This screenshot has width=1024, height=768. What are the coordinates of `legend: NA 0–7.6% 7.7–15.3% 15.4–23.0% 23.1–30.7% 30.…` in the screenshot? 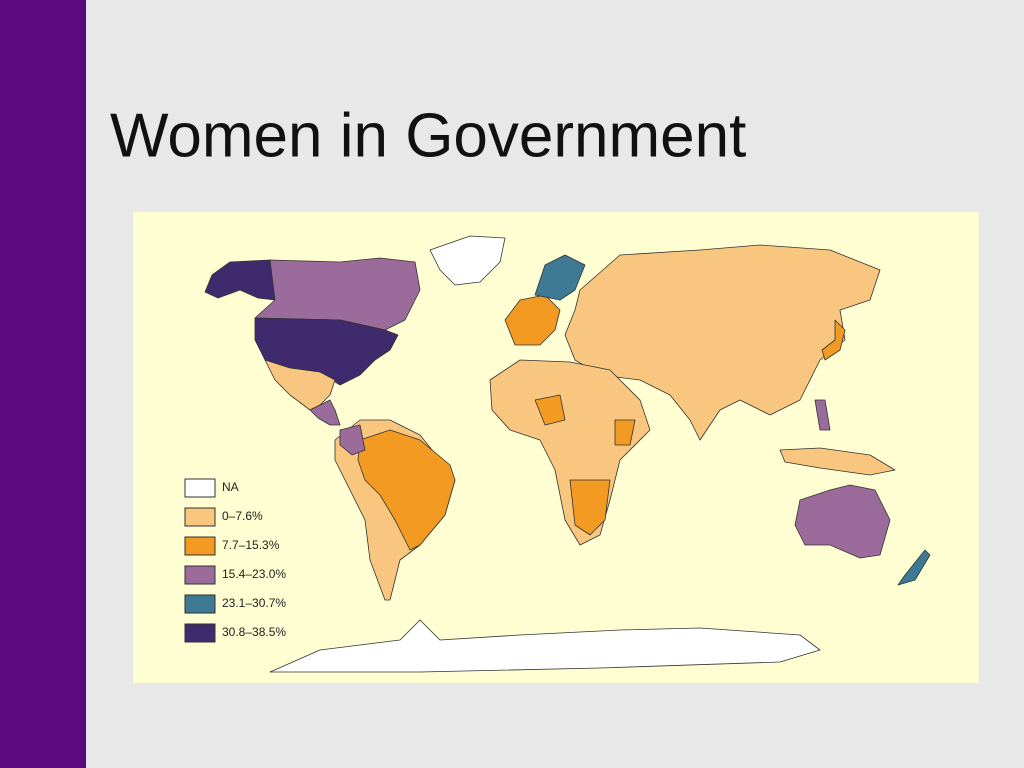 It's located at (235, 560).